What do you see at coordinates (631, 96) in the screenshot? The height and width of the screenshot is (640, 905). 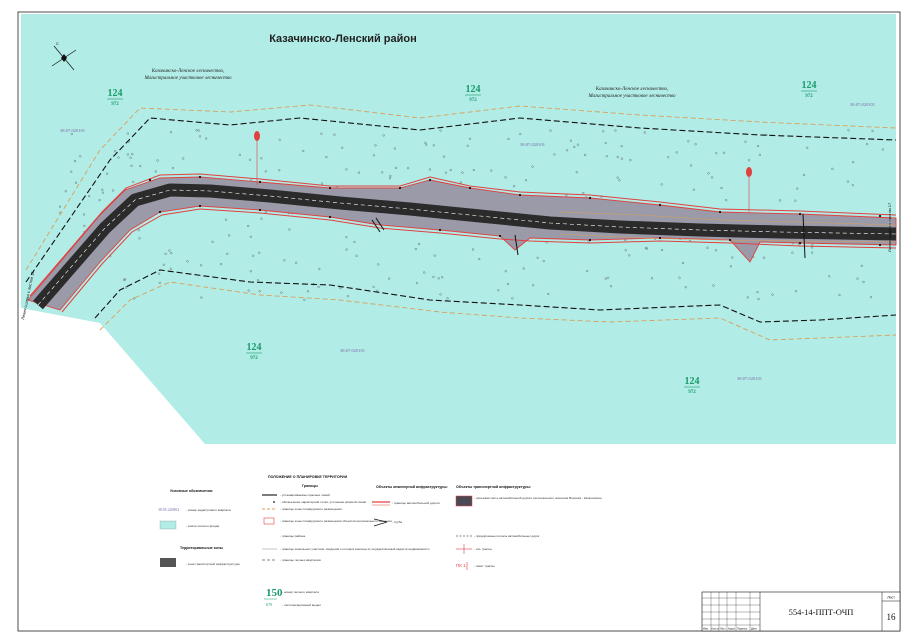 I see `forestry-label-right-line2: Магистральное участковое лесничество` at bounding box center [631, 96].